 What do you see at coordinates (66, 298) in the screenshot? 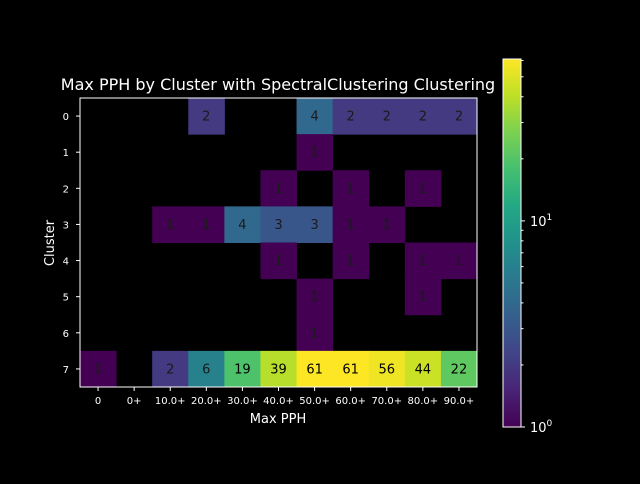
I see `y-tick-label: 5` at bounding box center [66, 298].